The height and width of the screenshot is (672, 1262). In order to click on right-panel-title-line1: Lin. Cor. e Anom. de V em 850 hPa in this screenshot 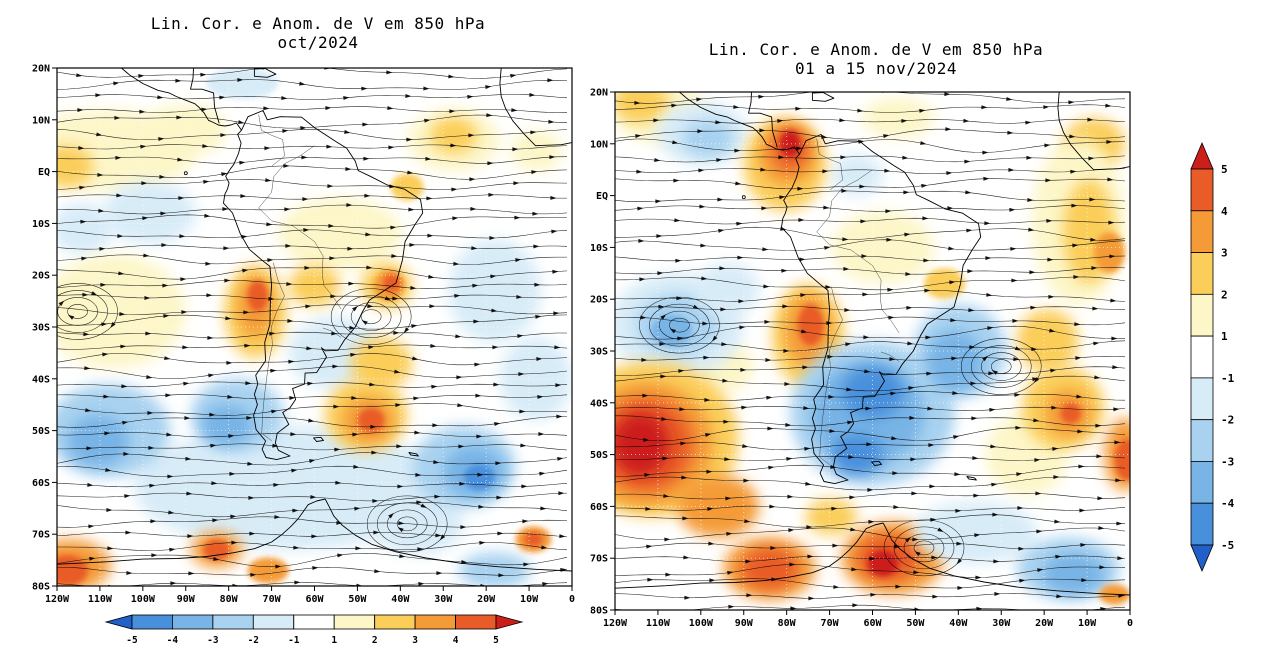, I will do `click(876, 49)`.